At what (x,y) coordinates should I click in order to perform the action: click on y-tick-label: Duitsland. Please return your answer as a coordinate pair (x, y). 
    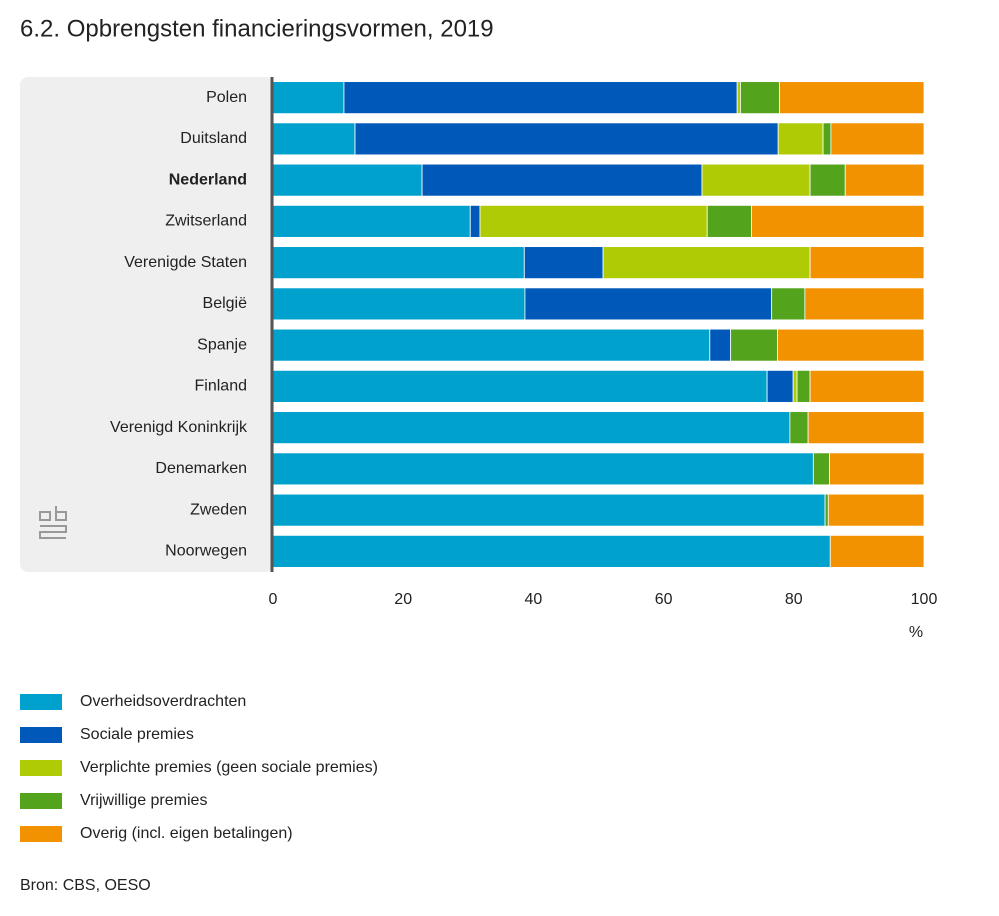
    Looking at the image, I should click on (213, 138).